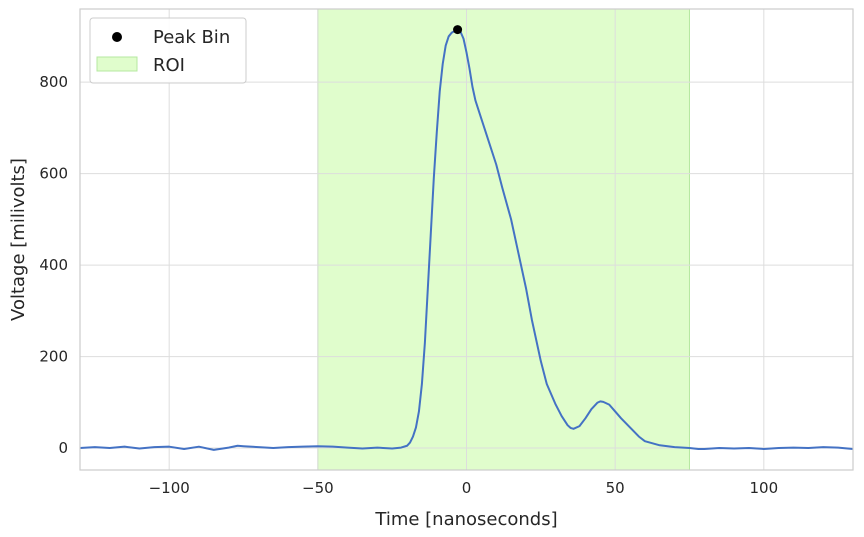  I want to click on x-axis-label: Time [nanoseconds], so click(465, 519).